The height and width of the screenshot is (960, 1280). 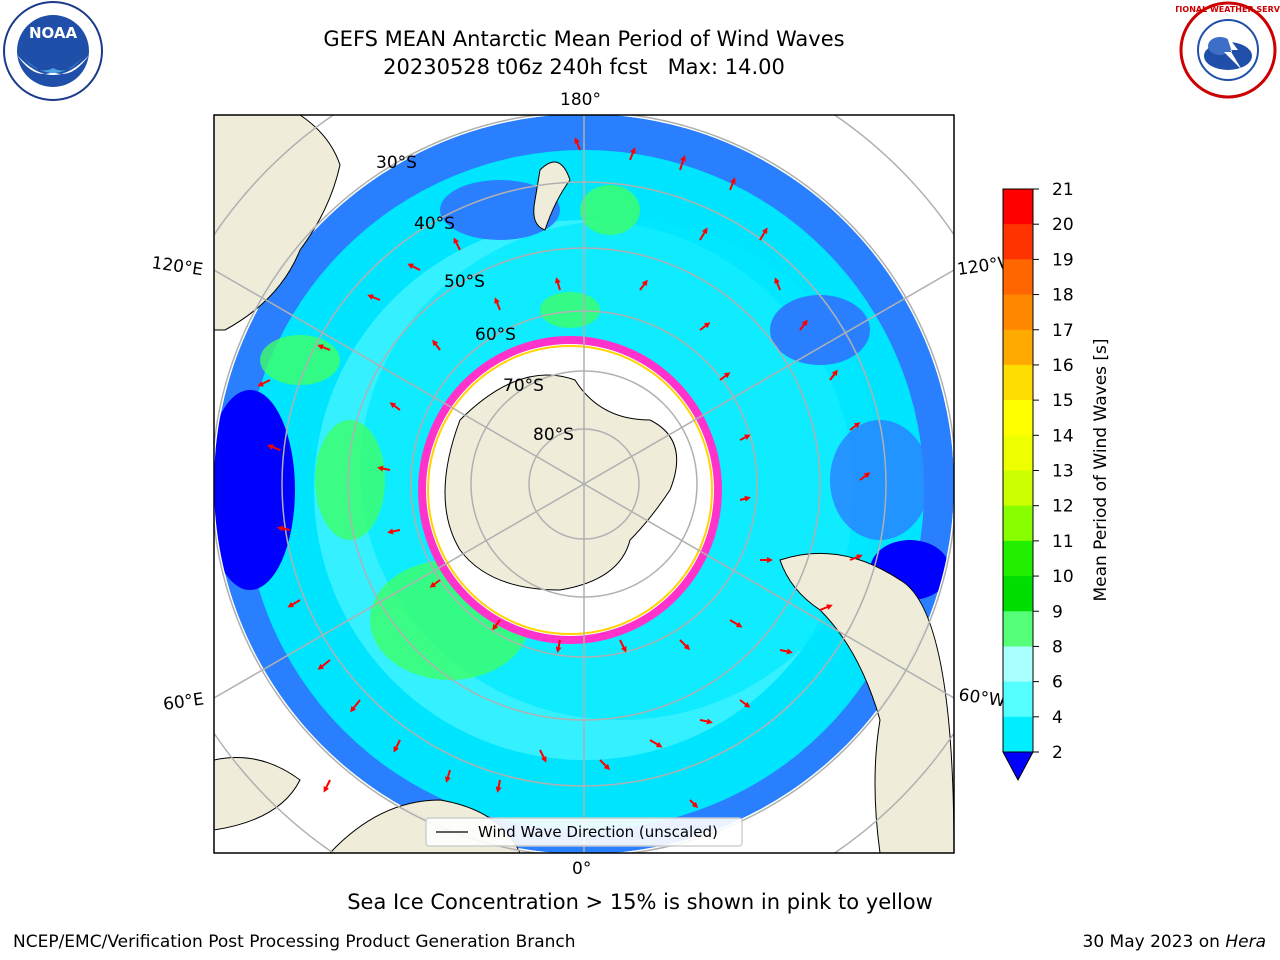 What do you see at coordinates (1101, 469) in the screenshot?
I see `colorbar-label: Mean Period of Wind Waves [s]` at bounding box center [1101, 469].